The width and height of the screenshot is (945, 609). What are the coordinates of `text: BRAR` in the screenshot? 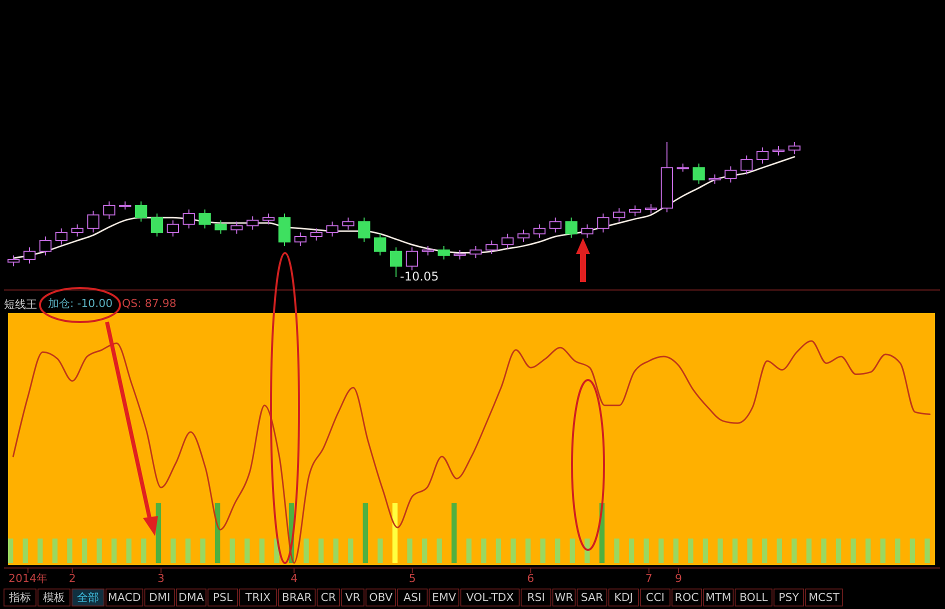 It's located at (297, 597).